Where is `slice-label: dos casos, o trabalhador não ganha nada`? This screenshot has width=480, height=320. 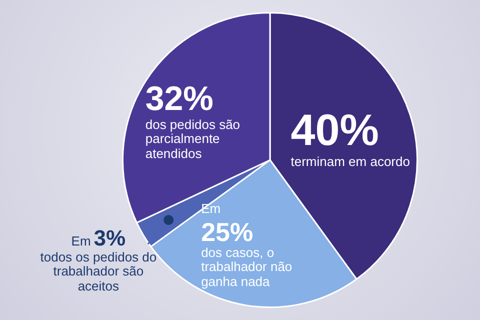 slice-label: dos casos, o trabalhador não ganha nada is located at coordinates (247, 267).